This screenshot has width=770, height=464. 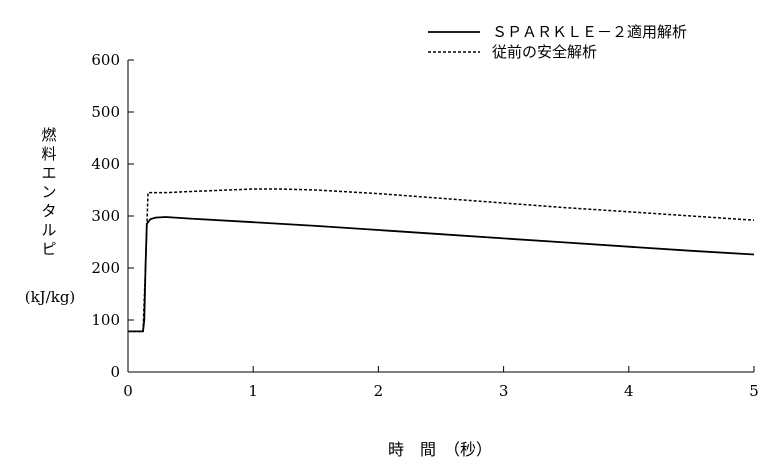 I want to click on y-axis-unit: (kJ/kg), so click(x=50, y=297).